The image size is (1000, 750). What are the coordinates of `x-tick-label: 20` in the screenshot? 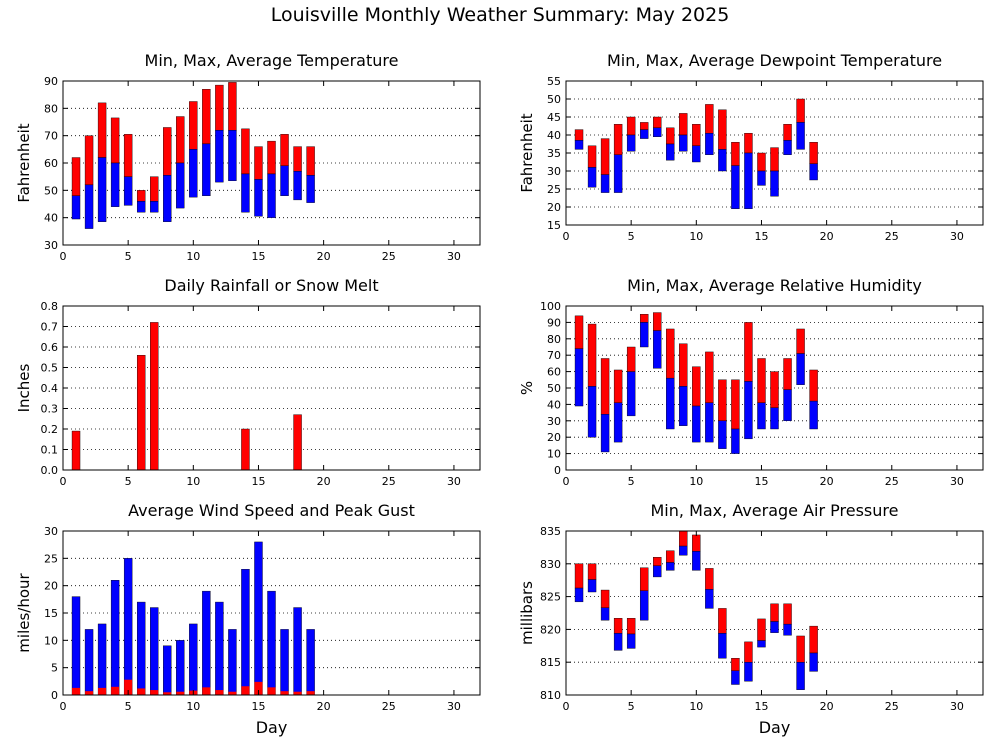 It's located at (324, 256).